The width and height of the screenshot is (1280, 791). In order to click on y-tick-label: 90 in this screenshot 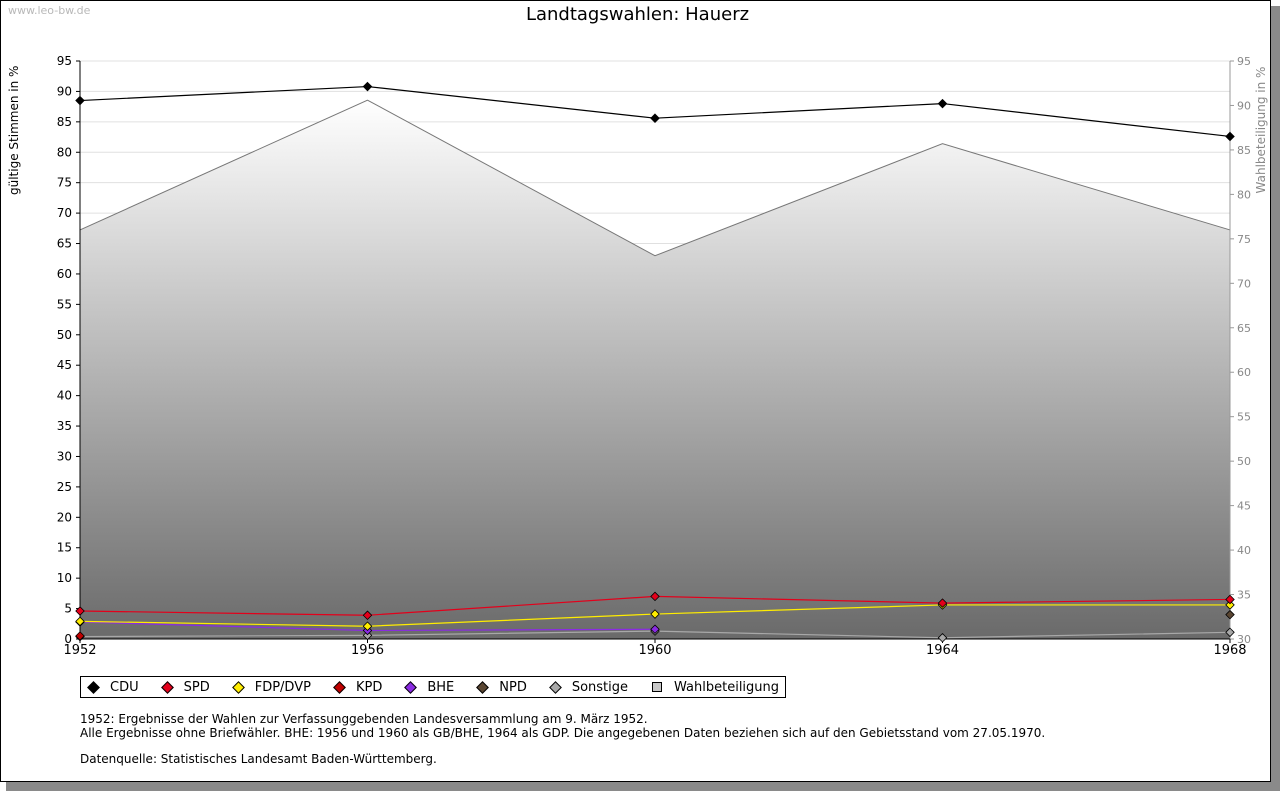, I will do `click(64, 91)`.